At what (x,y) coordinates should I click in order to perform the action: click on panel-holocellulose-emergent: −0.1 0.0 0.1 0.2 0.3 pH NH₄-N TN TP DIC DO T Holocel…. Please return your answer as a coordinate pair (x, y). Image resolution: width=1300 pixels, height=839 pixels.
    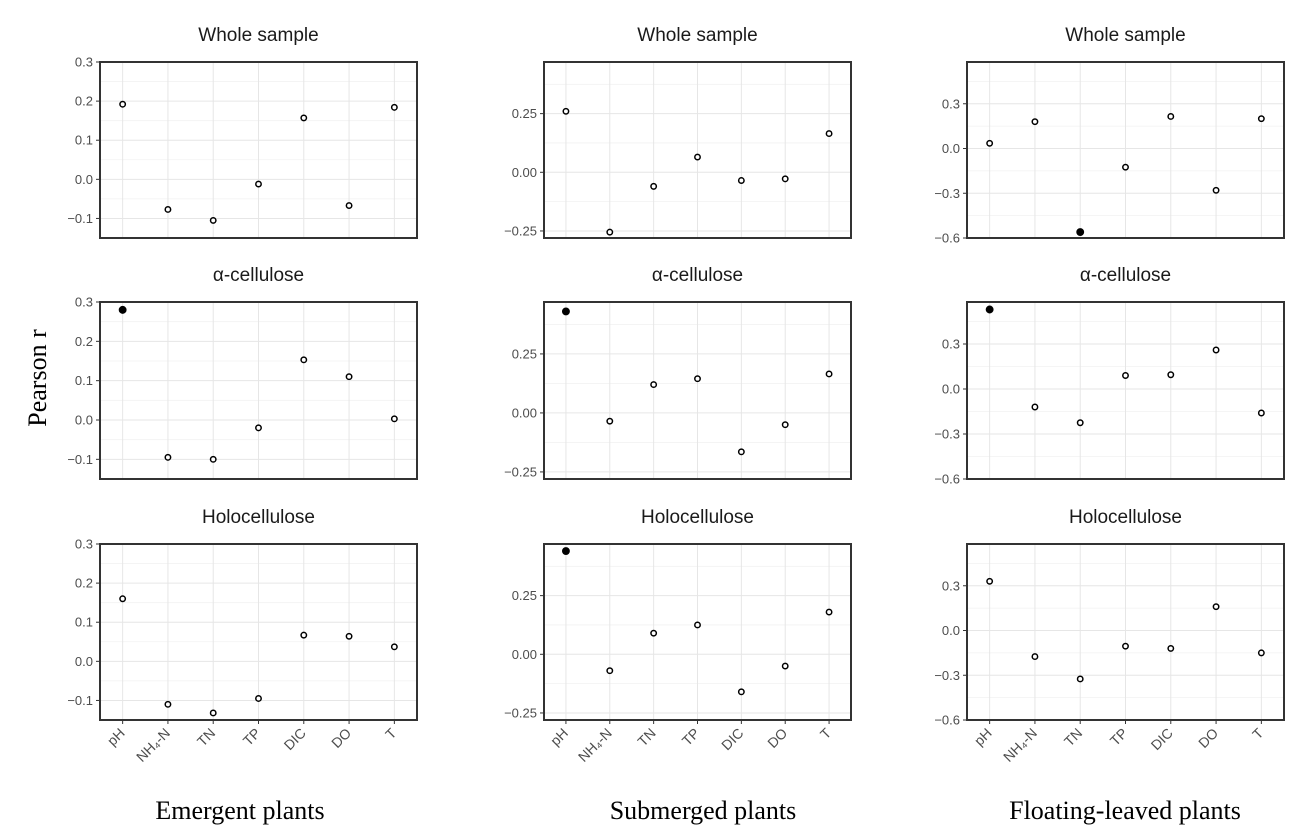
    Looking at the image, I should click on (242, 636).